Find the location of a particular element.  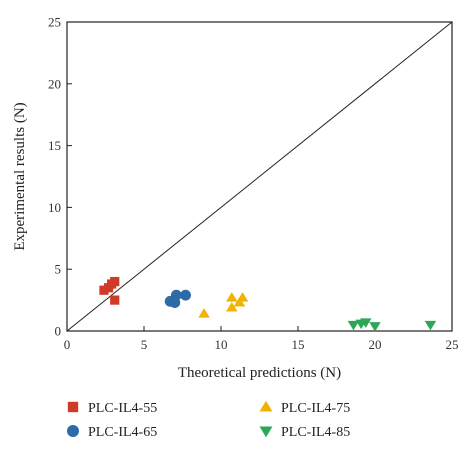

legend-label: PLC-IL4-75 is located at coordinates (315, 408).